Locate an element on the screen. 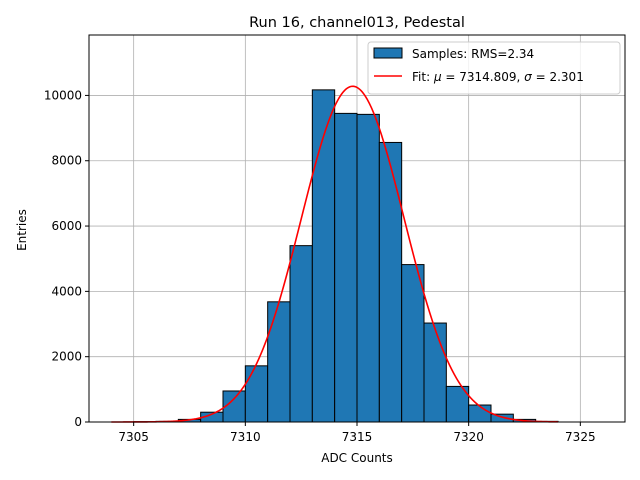  legend-fit-label: Fit: μ = 7314.809, σ = 2.301 is located at coordinates (498, 77).